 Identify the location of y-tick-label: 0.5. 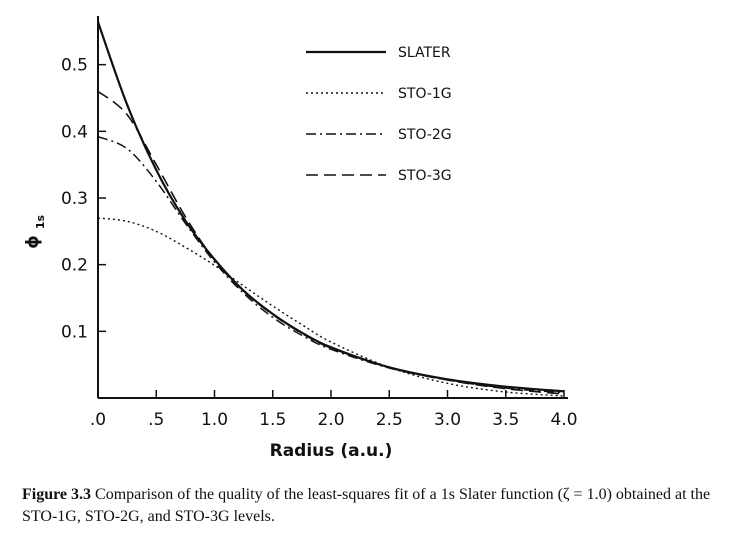
(74, 66).